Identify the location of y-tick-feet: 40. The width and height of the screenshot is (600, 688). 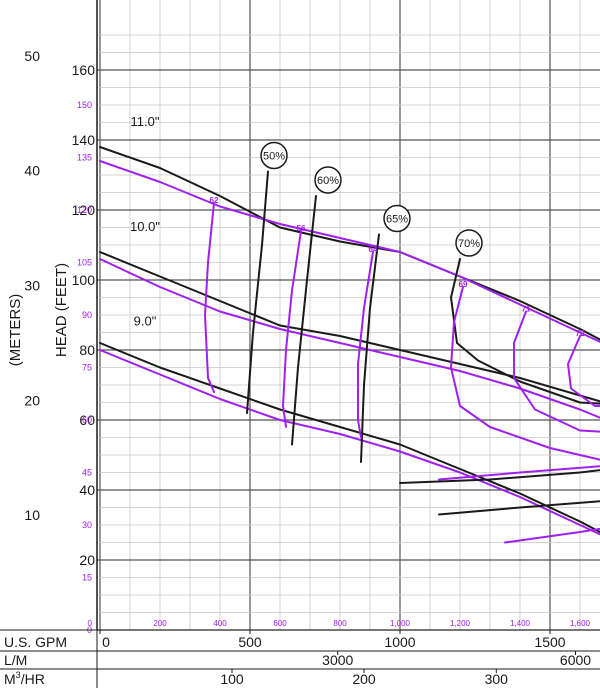
(87, 490).